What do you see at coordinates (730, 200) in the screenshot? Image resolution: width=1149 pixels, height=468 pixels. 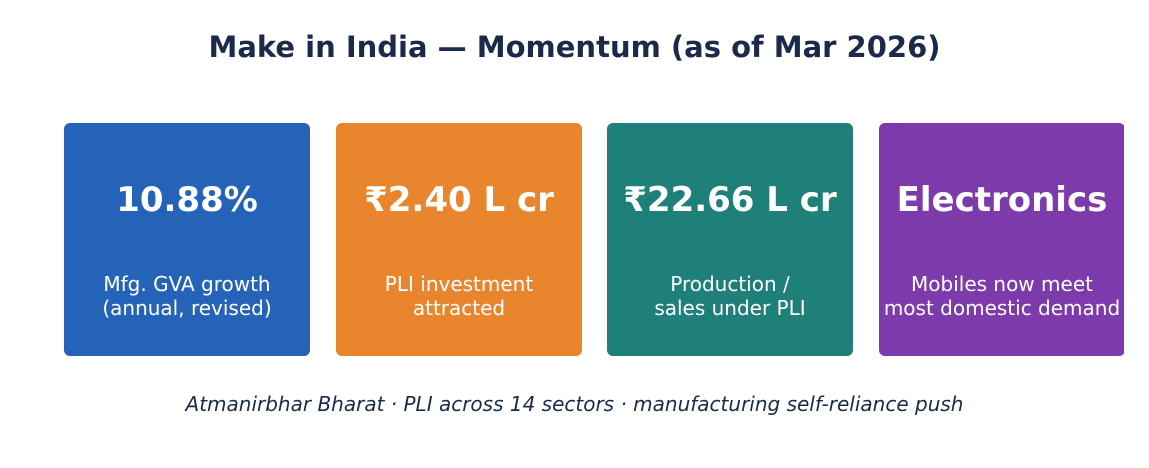 I see `card-value: ₹22.66 L cr` at bounding box center [730, 200].